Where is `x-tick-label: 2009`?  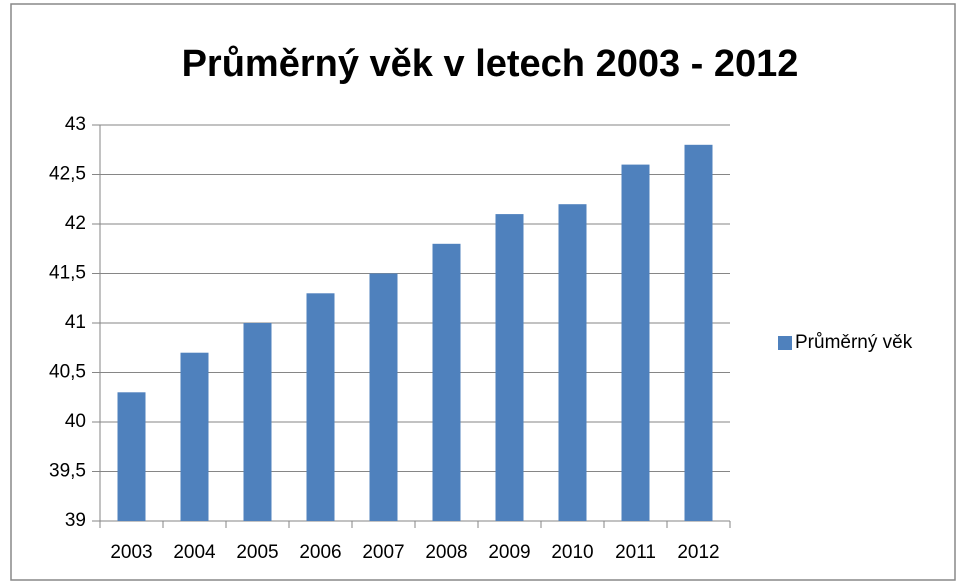
x-tick-label: 2009 is located at coordinates (509, 552).